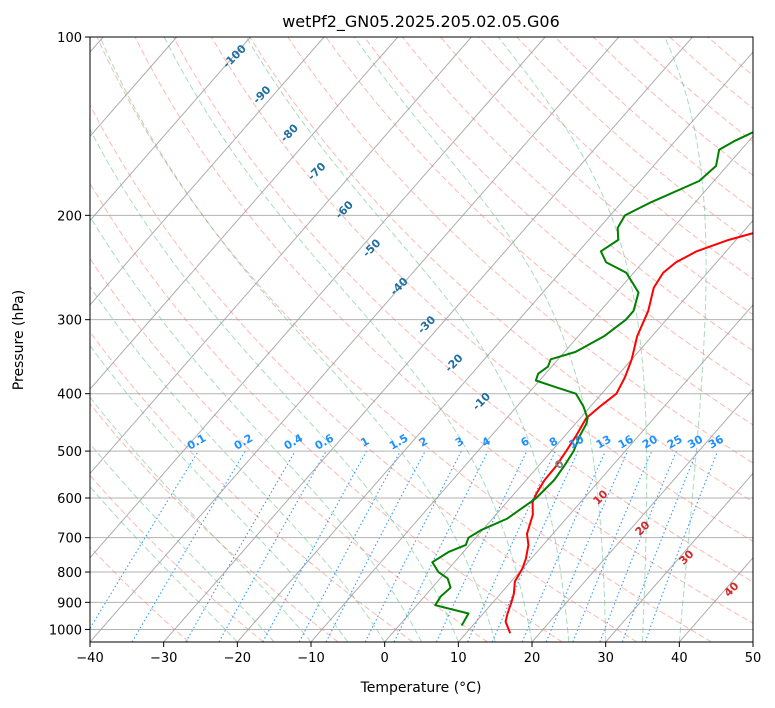 The width and height of the screenshot is (775, 708). I want to click on y-tick-label: 900, so click(69, 603).